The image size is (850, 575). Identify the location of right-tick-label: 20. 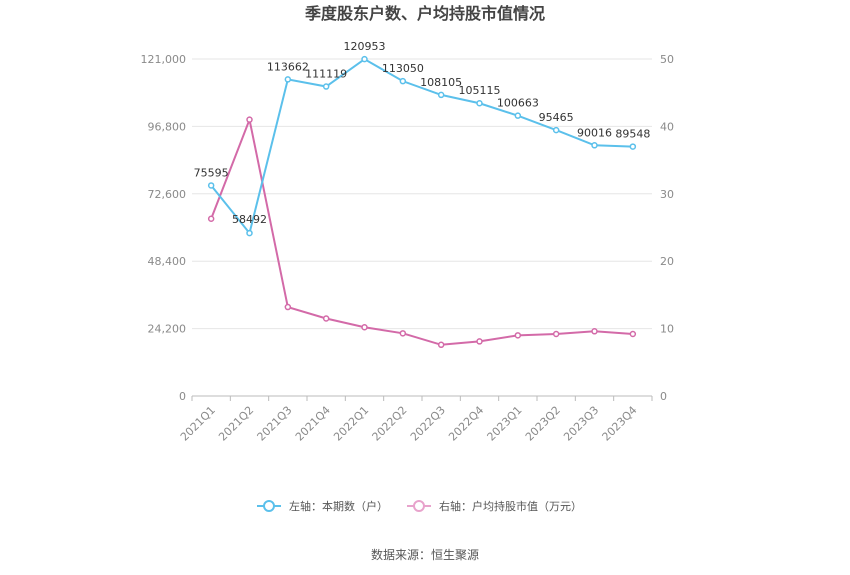
(667, 261).